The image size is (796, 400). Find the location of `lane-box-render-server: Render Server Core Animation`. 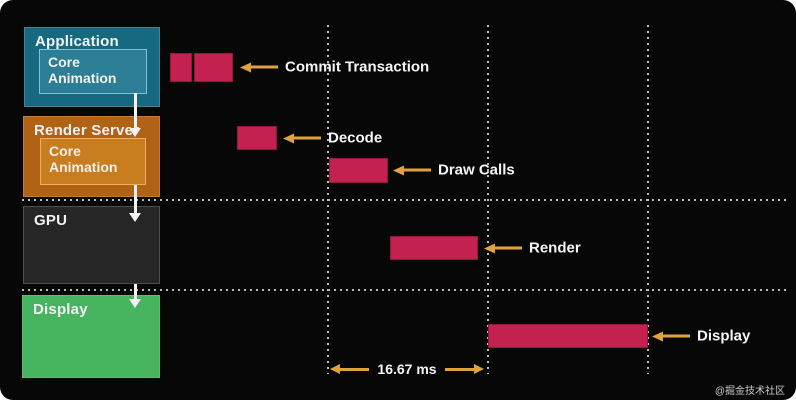

lane-box-render-server: Render Server Core Animation is located at coordinates (91, 156).